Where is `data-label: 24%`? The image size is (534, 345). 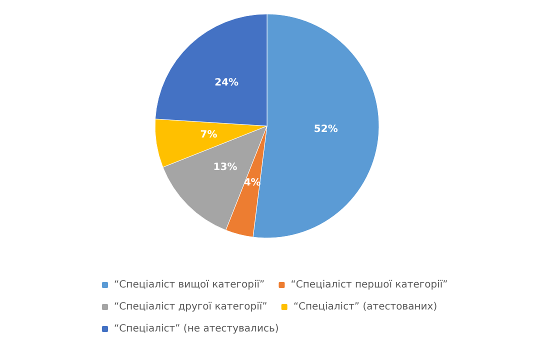
data-label: 24% is located at coordinates (226, 82).